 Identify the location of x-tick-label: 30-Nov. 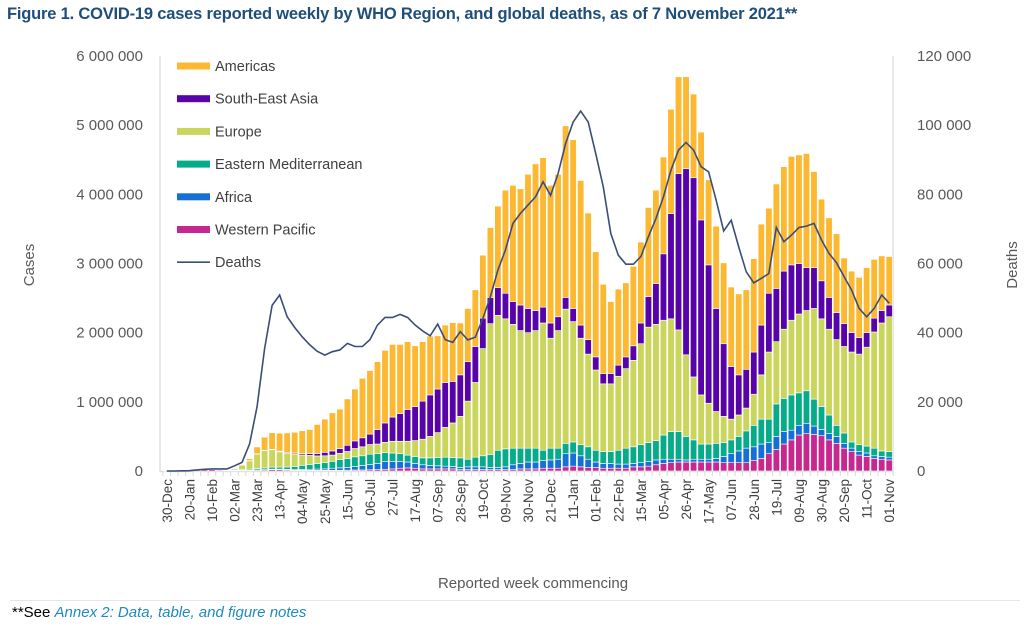
(528, 501).